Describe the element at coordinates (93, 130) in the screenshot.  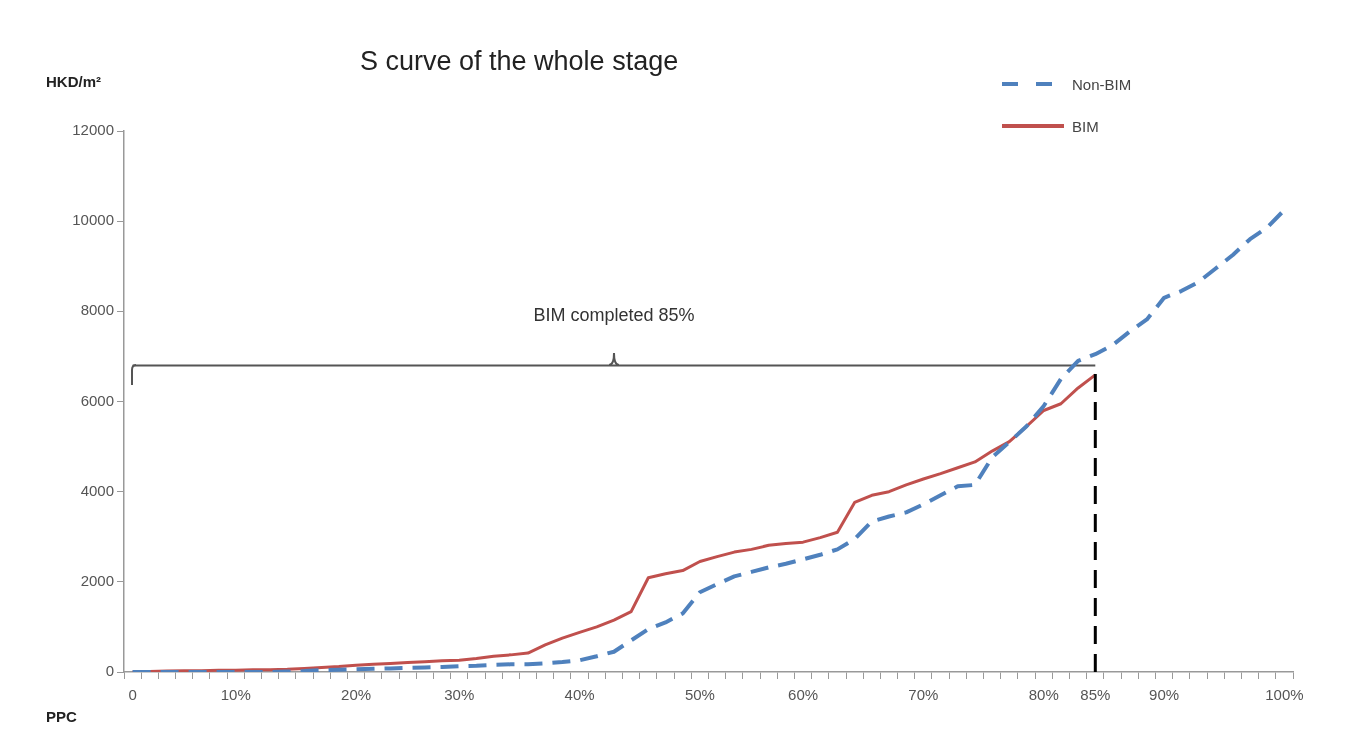
I see `y-tick-label: 12000` at that location.